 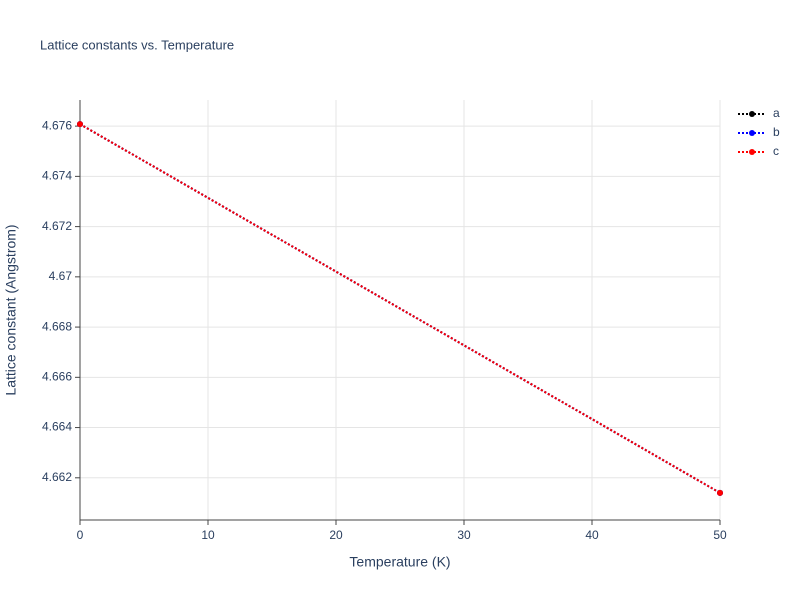 I want to click on x-tick-label: 50, so click(x=720, y=535).